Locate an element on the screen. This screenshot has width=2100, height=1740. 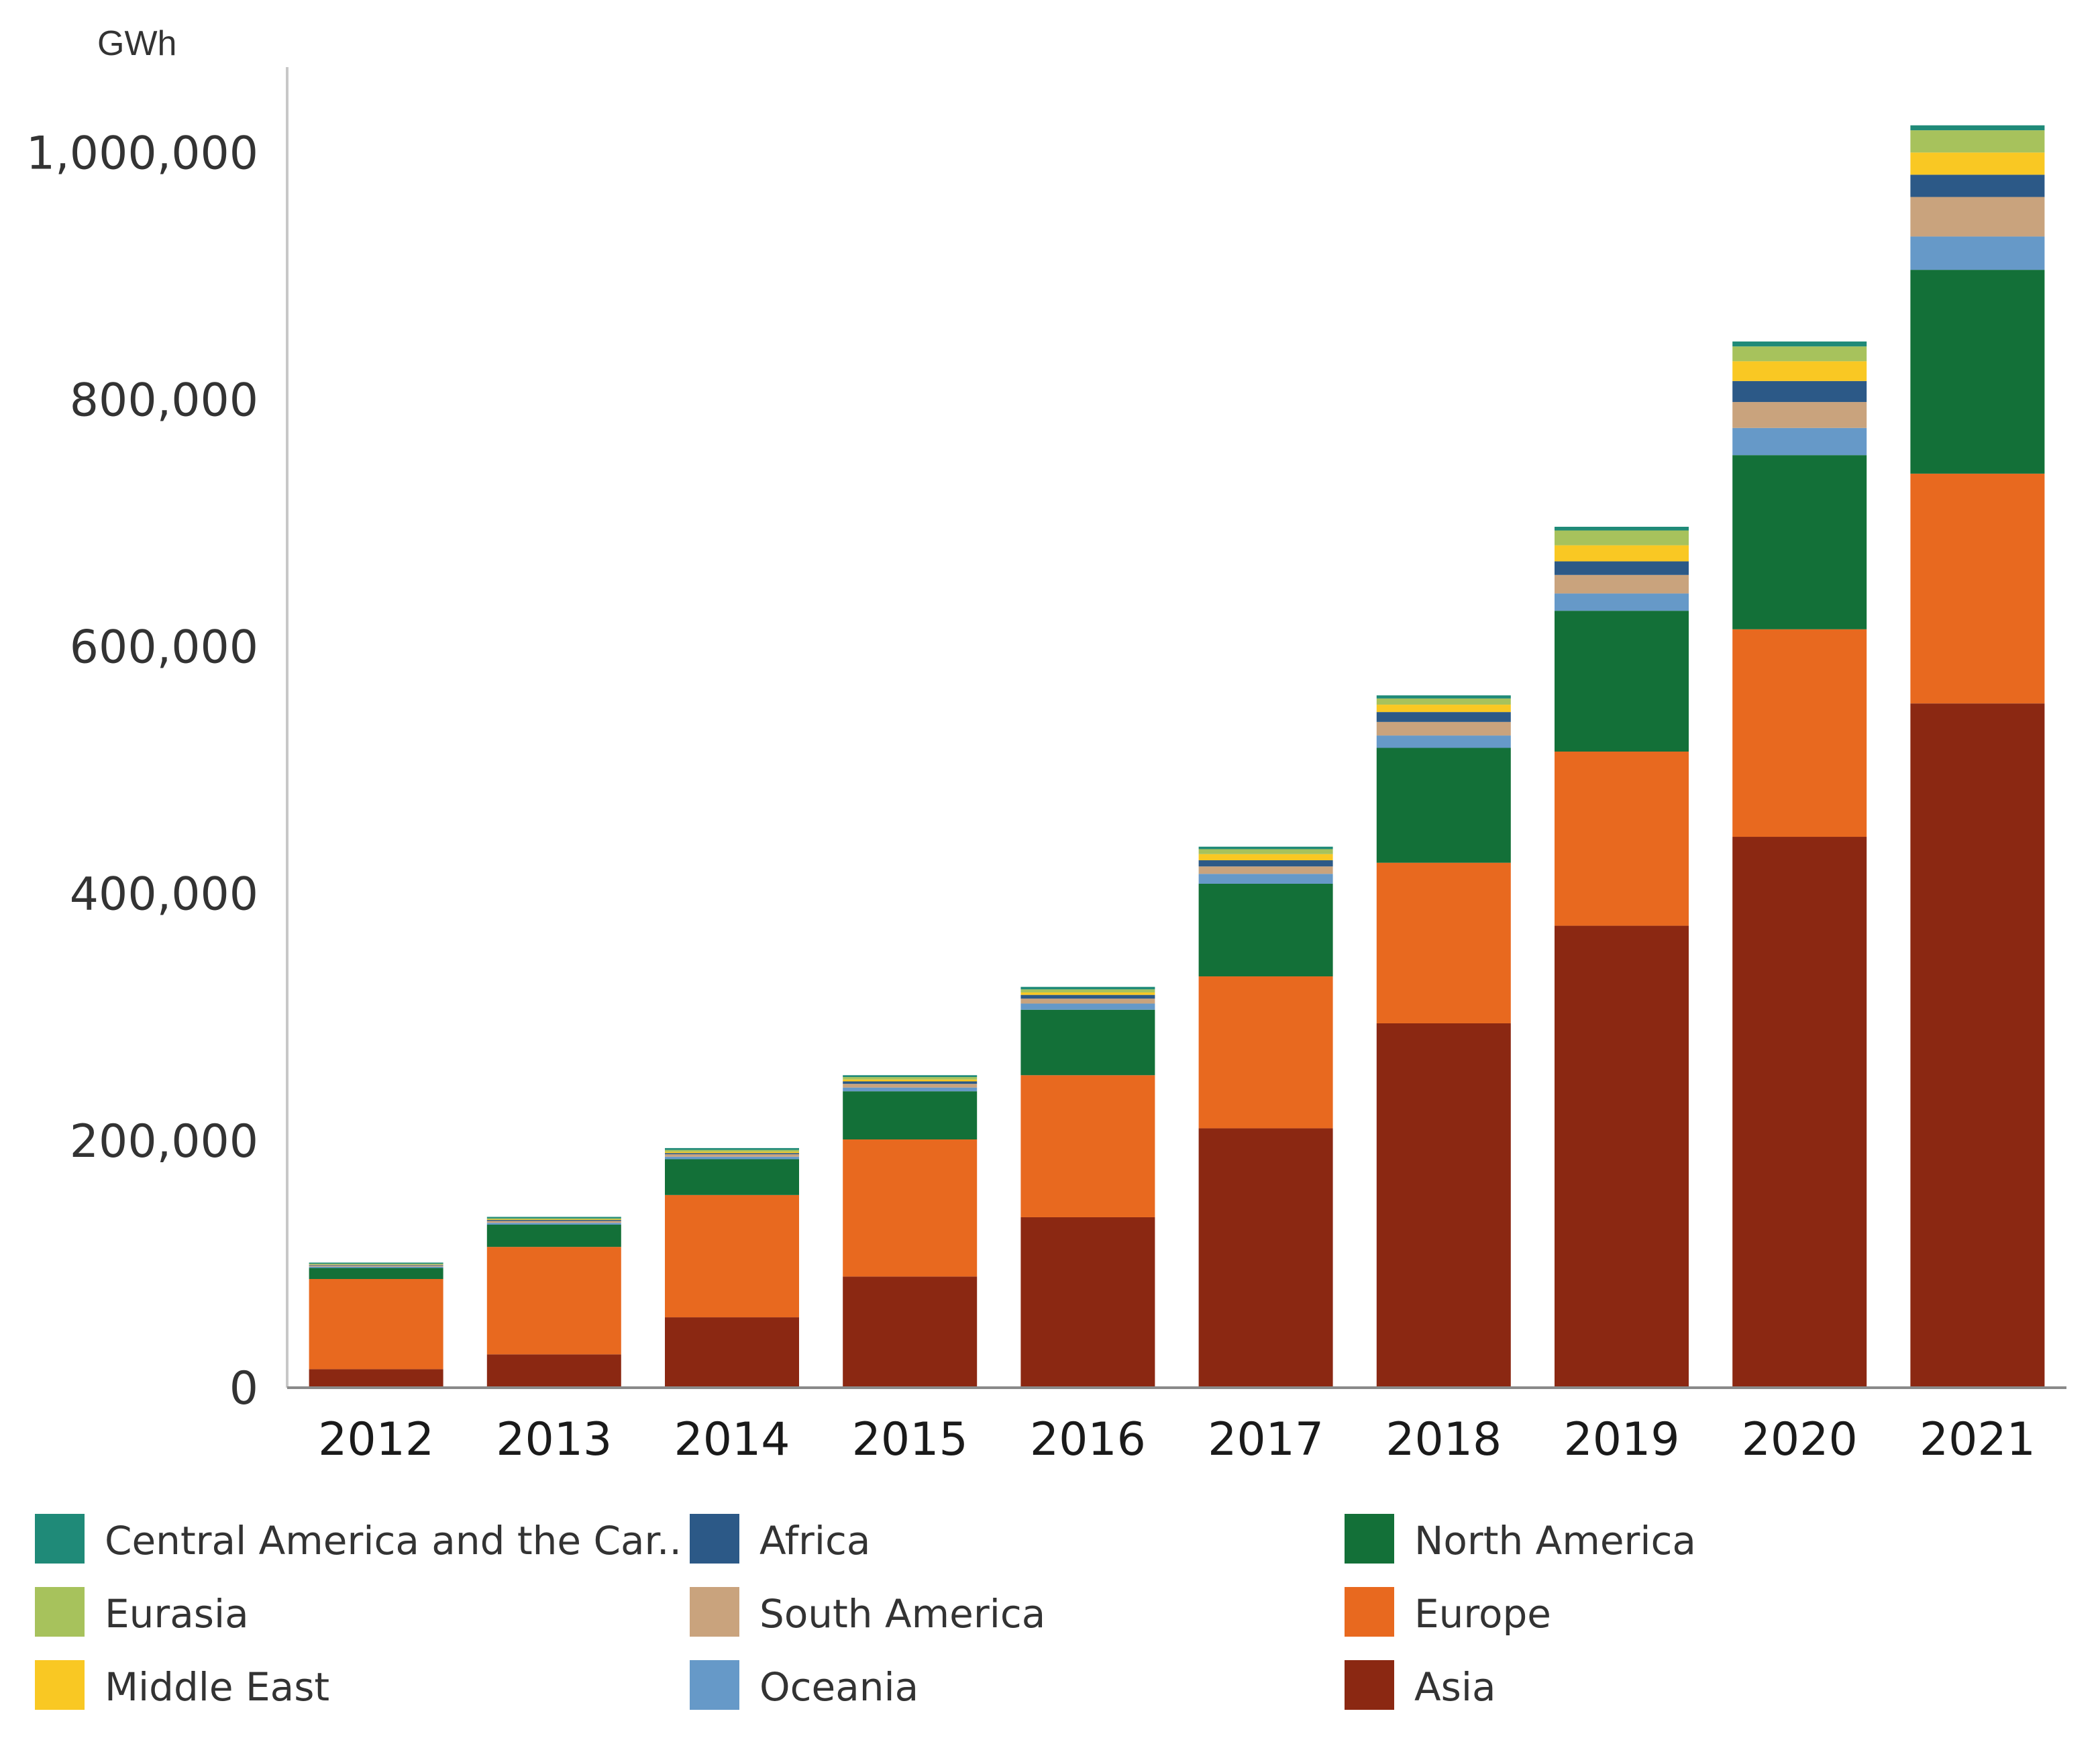
legend-item-central-america-and-the-car: Central America and the Car.. is located at coordinates (359, 1539).